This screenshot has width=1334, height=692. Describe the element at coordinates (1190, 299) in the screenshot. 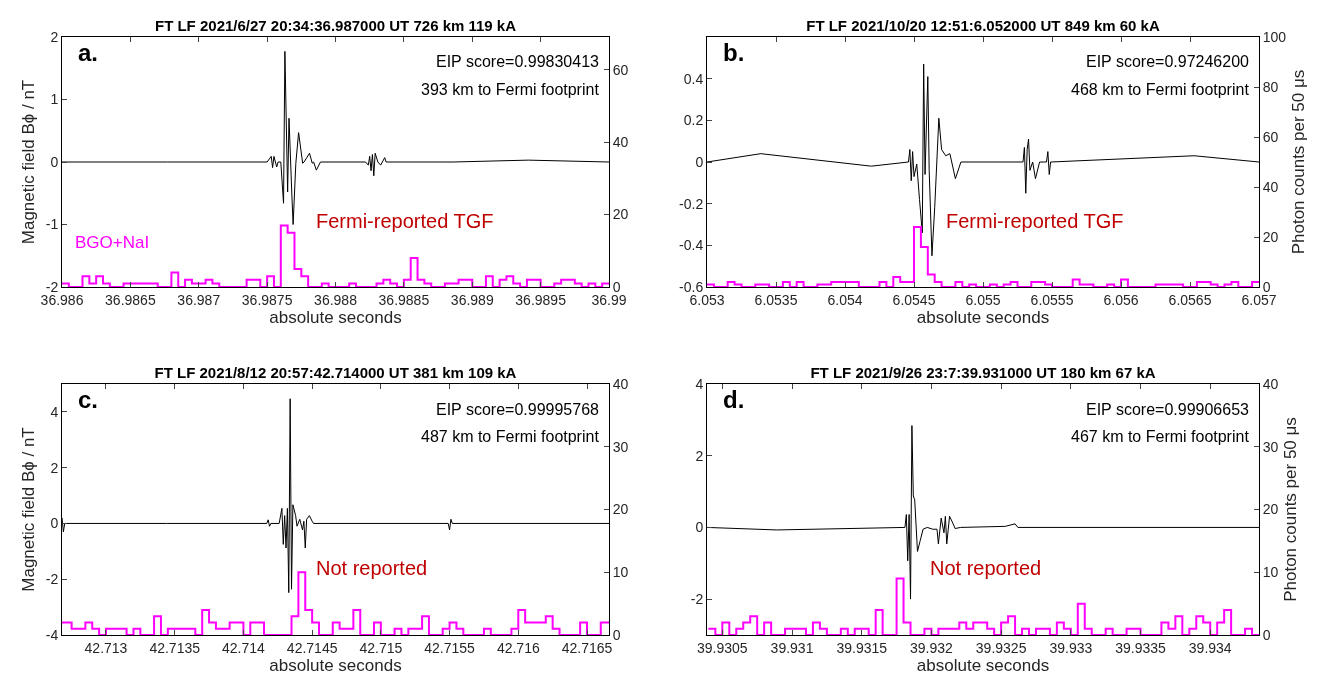

I see `x-tick-label: 6.0565` at that location.